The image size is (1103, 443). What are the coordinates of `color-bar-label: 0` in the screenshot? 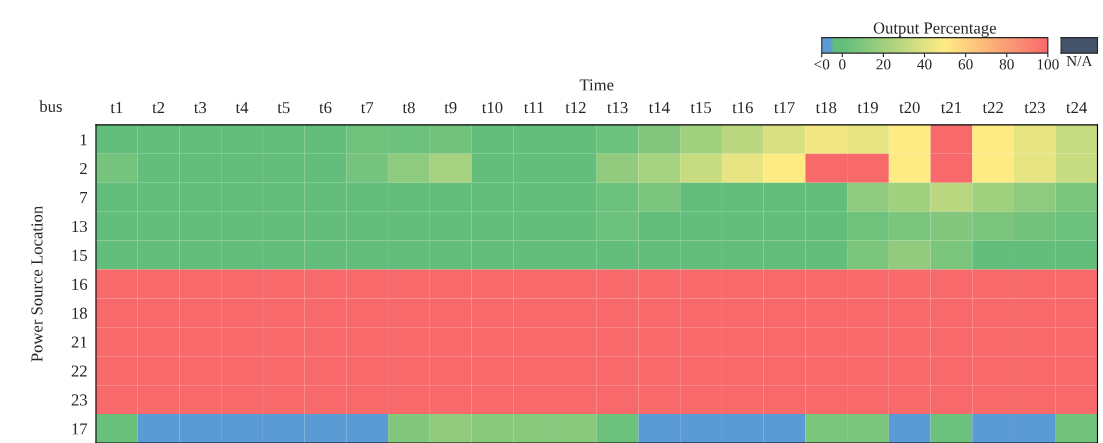 It's located at (842, 64).